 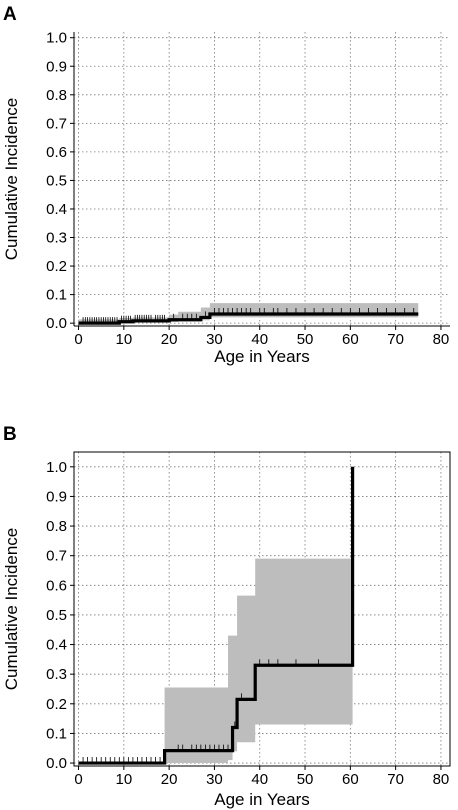 What do you see at coordinates (10, 434) in the screenshot?
I see `panel-label-b: B` at bounding box center [10, 434].